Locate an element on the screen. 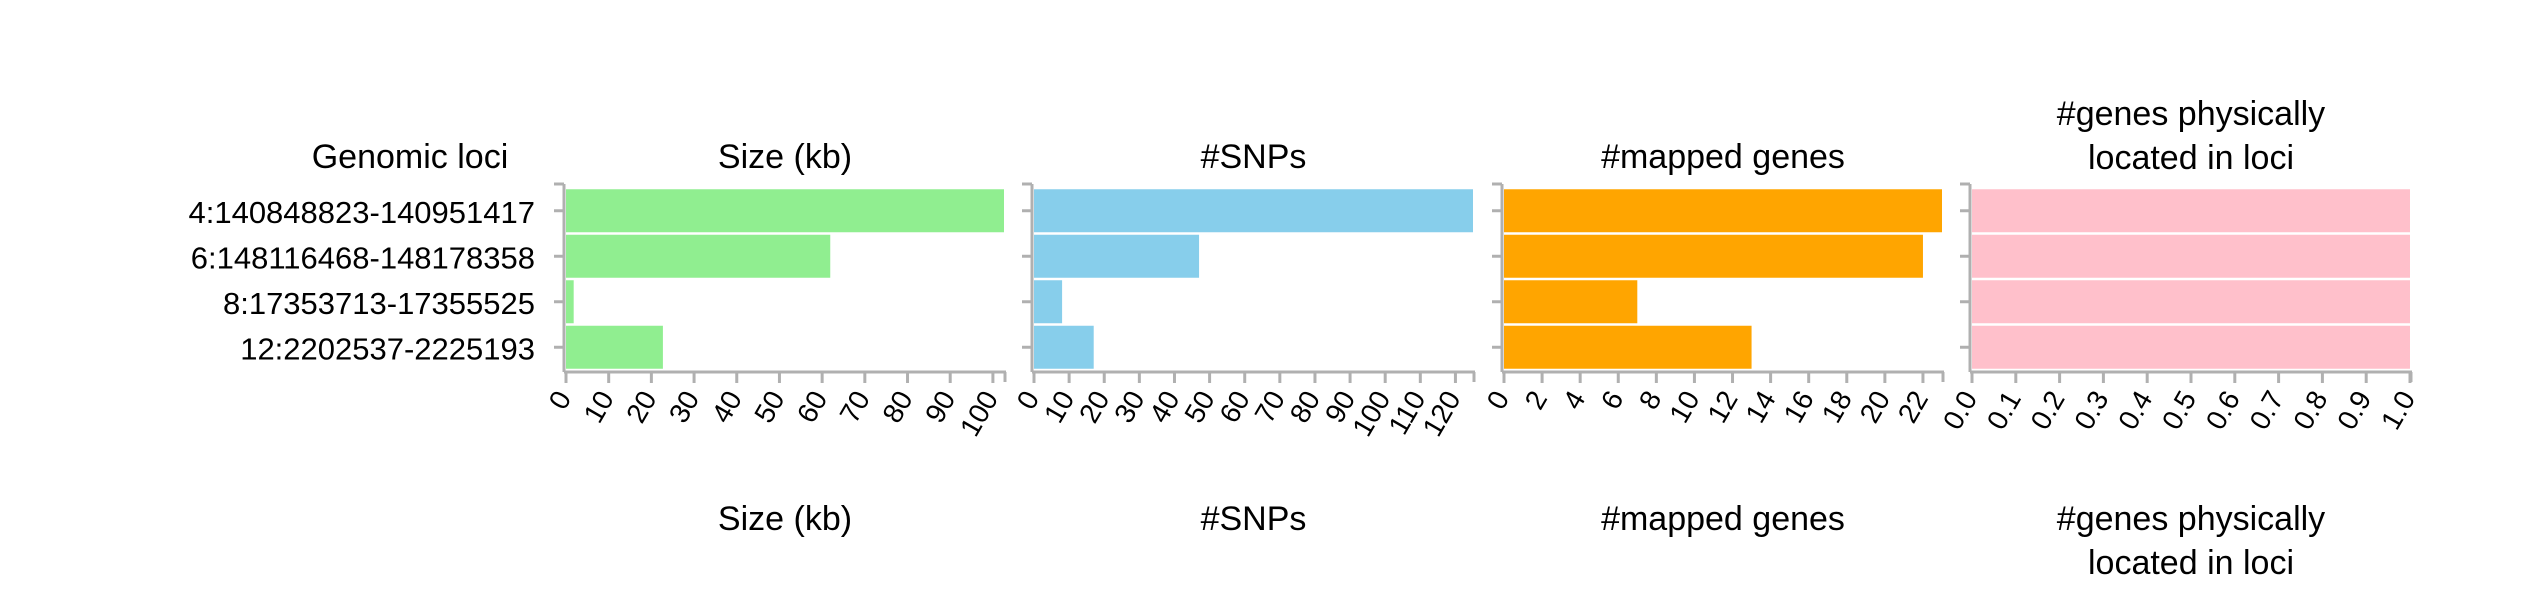 This screenshot has height=593, width=2531. x-tick-label: 90 is located at coordinates (940, 407).